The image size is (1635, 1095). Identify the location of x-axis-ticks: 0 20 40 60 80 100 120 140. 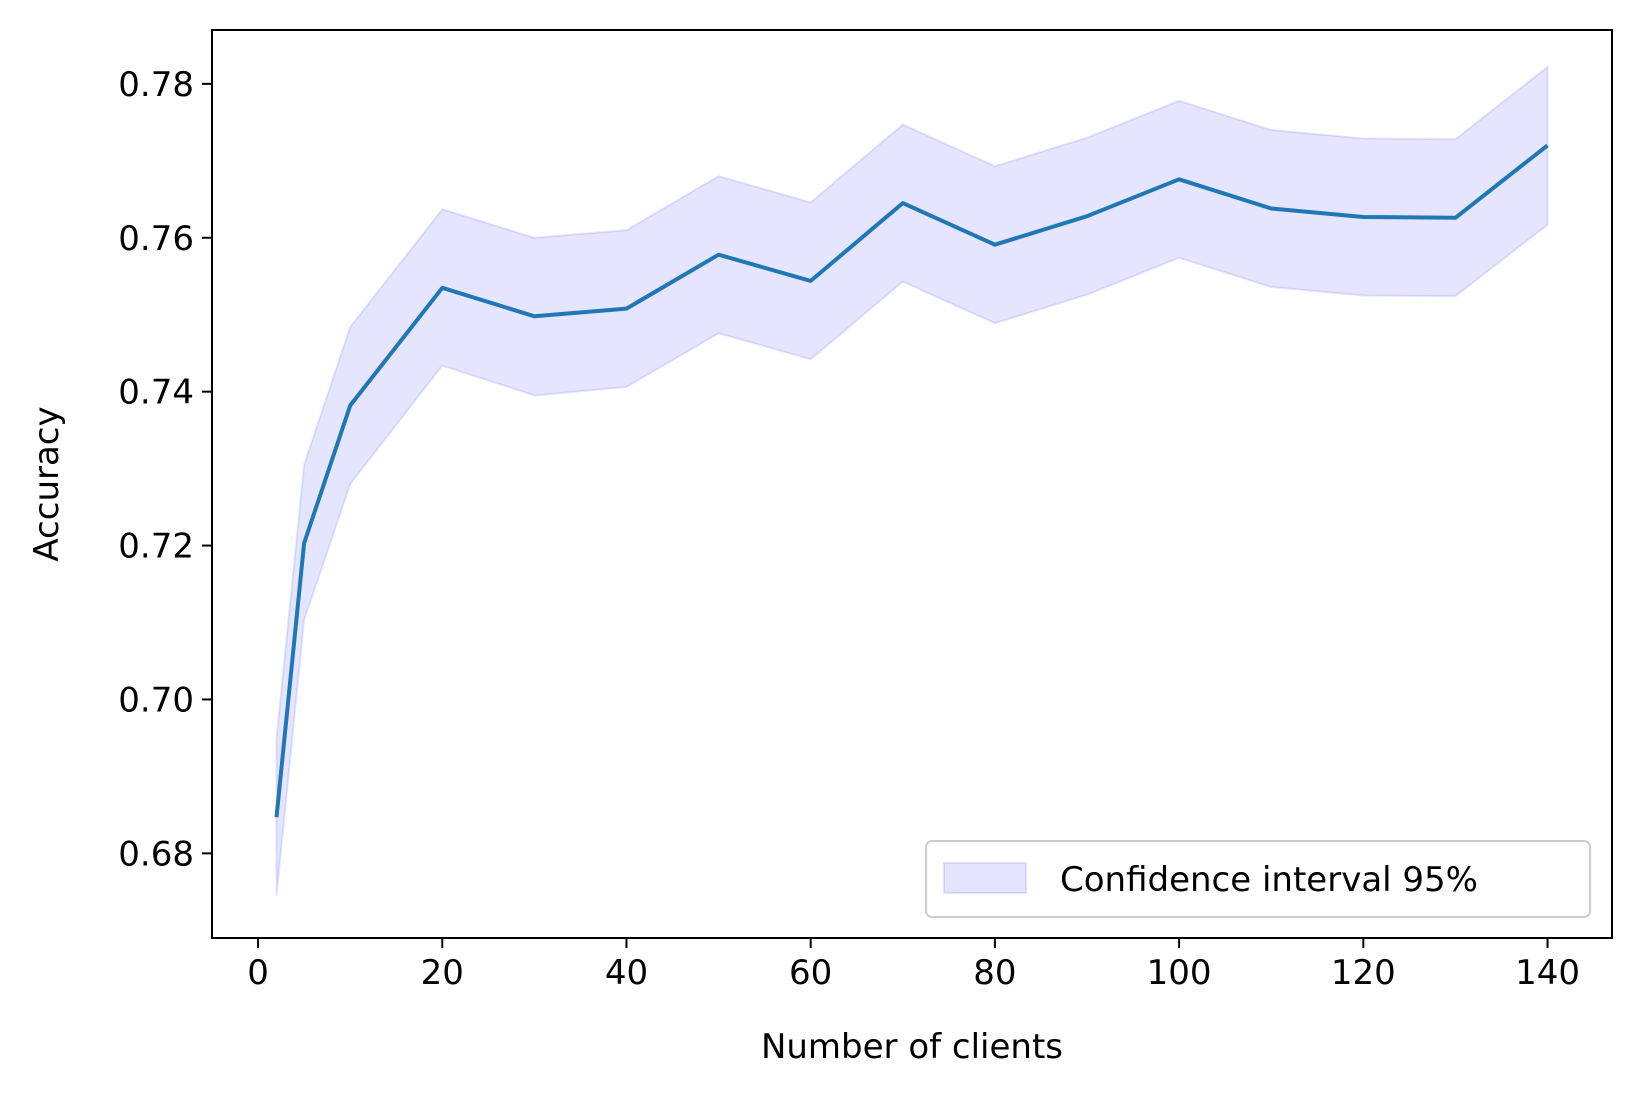
(913, 965).